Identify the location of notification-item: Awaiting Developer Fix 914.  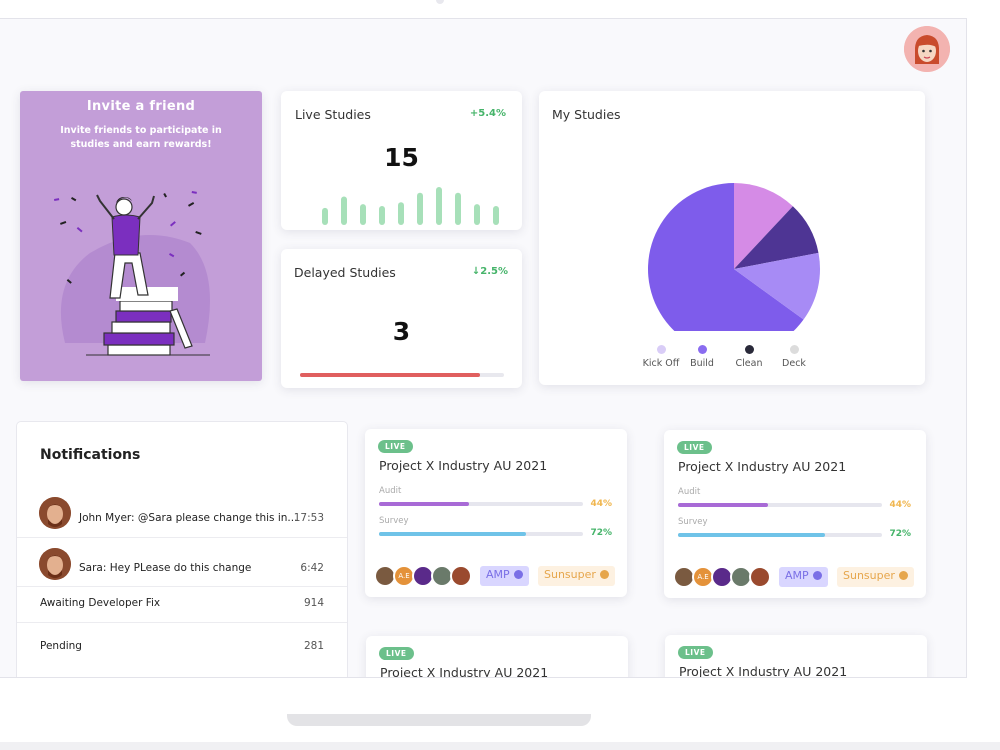
(182, 605).